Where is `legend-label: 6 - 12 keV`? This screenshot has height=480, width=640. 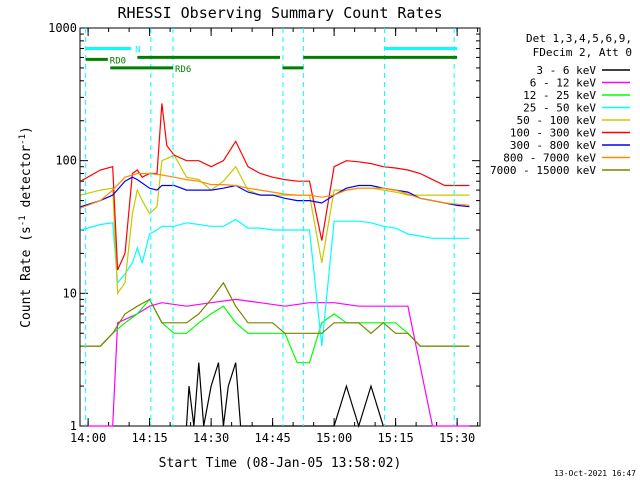
legend-label: 6 - 12 keV is located at coordinates (563, 83).